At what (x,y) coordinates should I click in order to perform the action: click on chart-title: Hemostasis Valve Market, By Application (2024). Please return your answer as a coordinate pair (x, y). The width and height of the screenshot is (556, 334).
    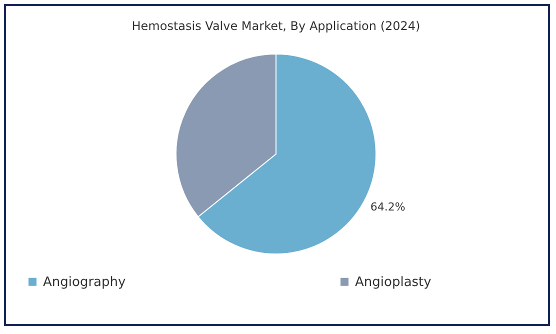
    Looking at the image, I should click on (276, 26).